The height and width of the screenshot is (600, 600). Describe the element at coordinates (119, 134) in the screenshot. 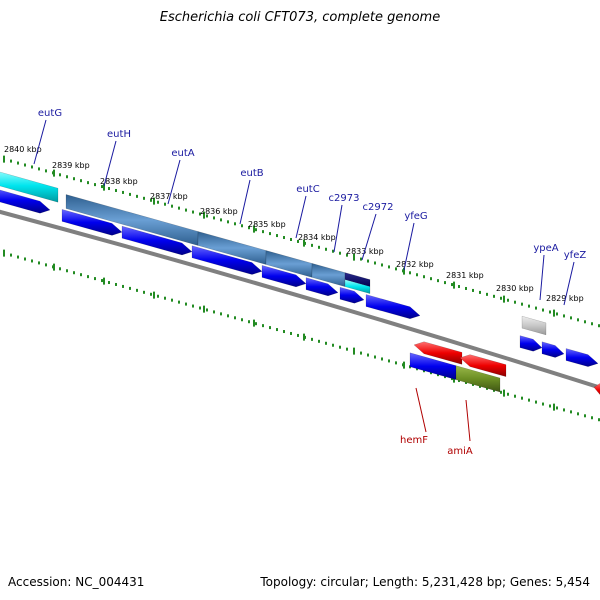

I see `gene-label-euth: eutH` at that location.